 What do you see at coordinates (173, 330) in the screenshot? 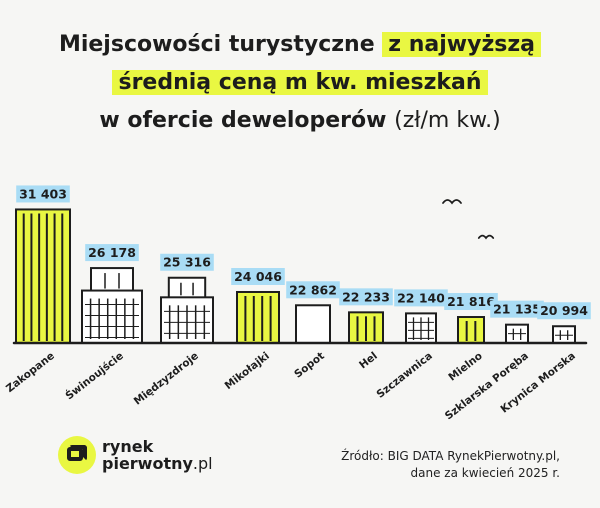
I see `bar-group-międzyzdroje: 25 316 Międzyzdroje` at bounding box center [173, 330].